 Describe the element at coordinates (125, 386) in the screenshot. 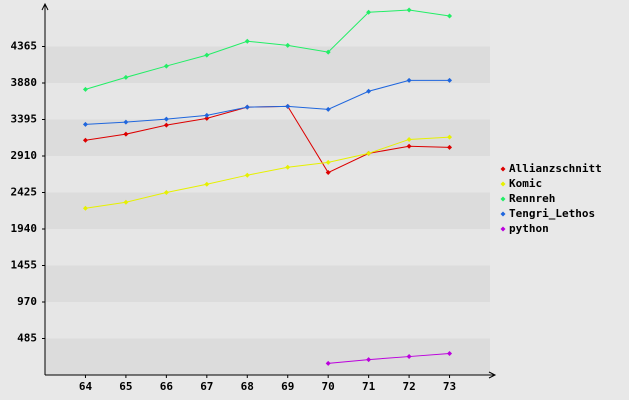

I see `x-tick-label: 65` at that location.